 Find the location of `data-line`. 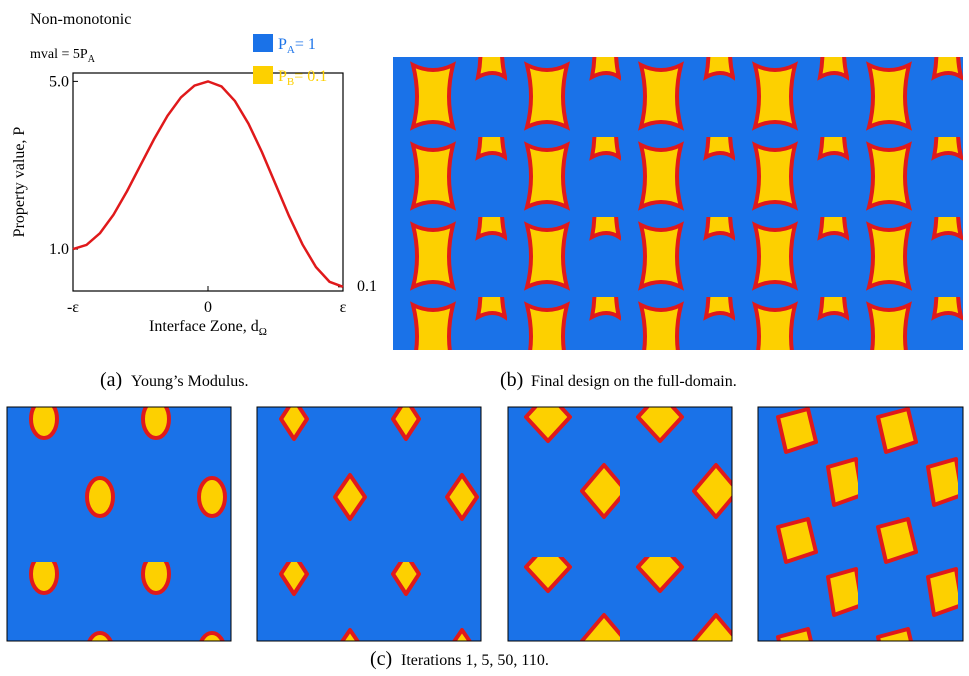

data-line is located at coordinates (208, 184).